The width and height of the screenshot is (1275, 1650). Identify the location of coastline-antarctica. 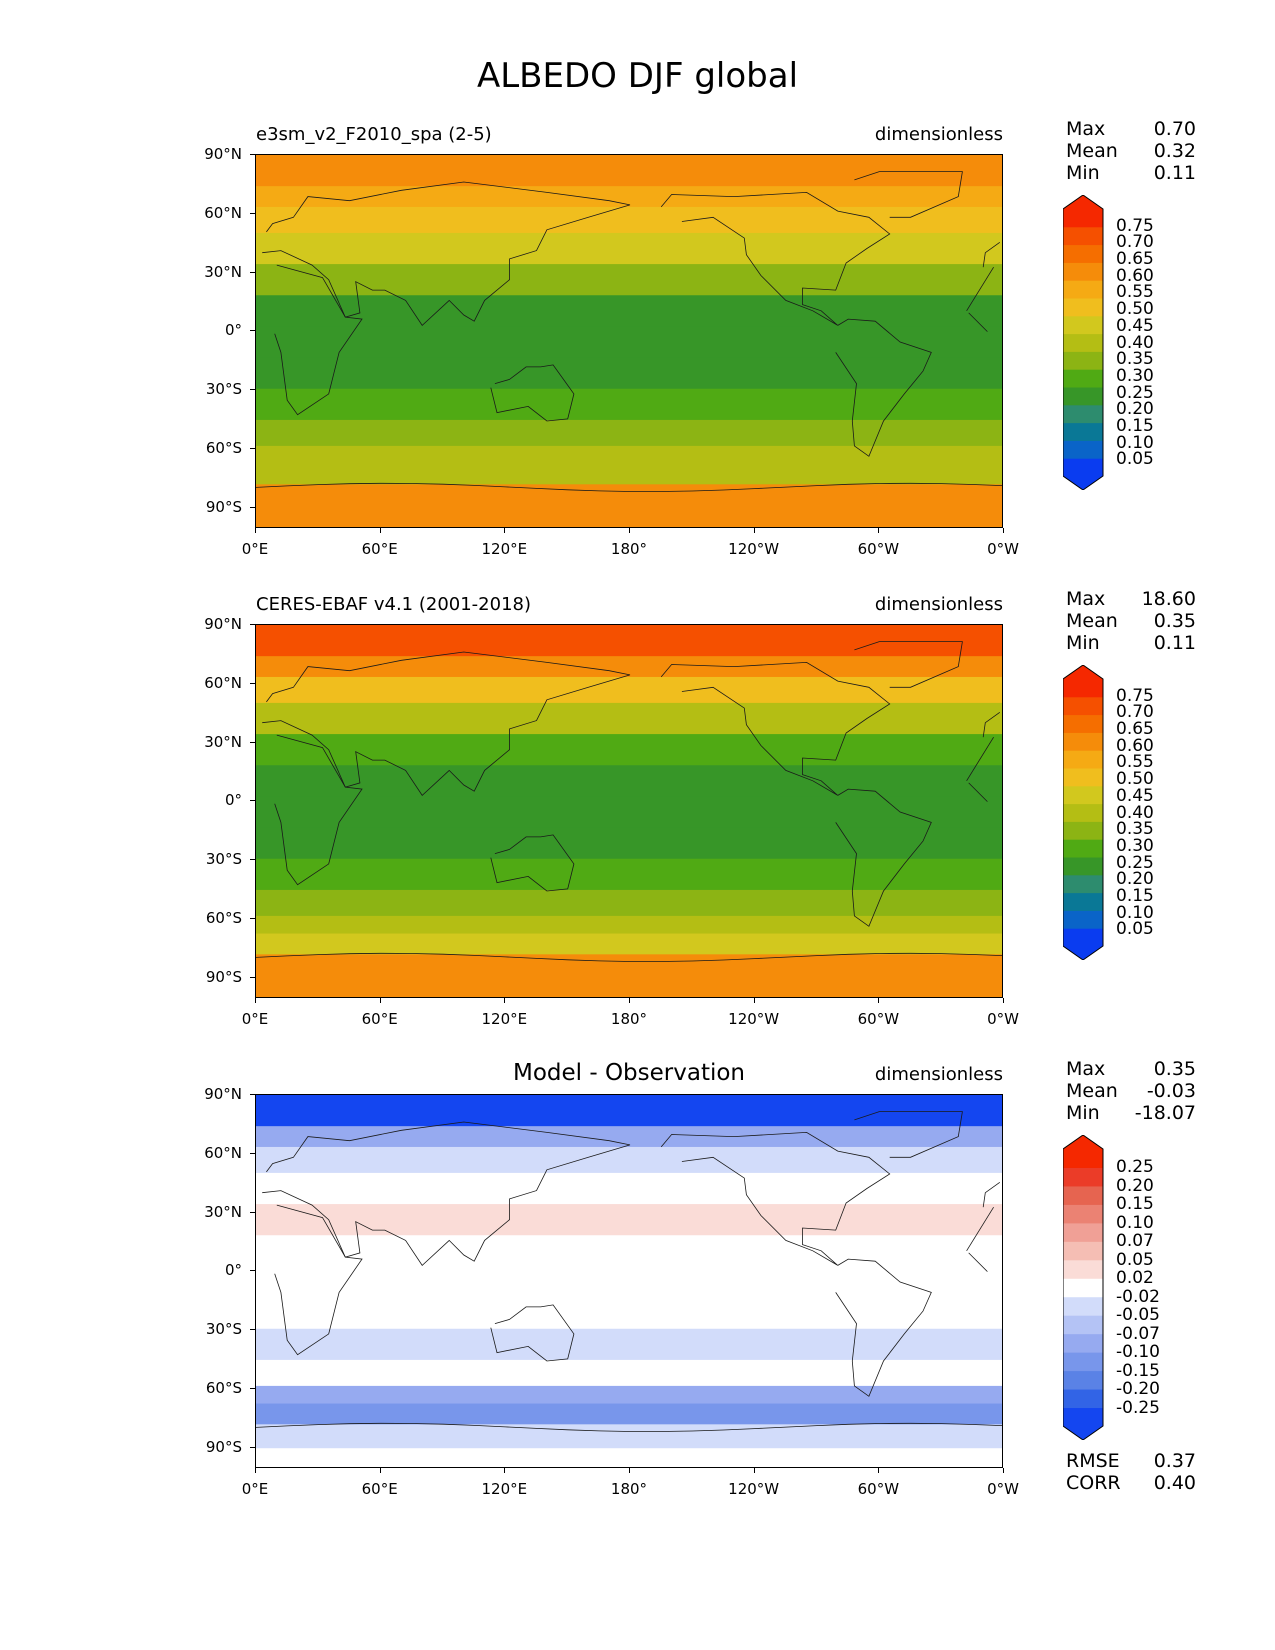
(629, 957).